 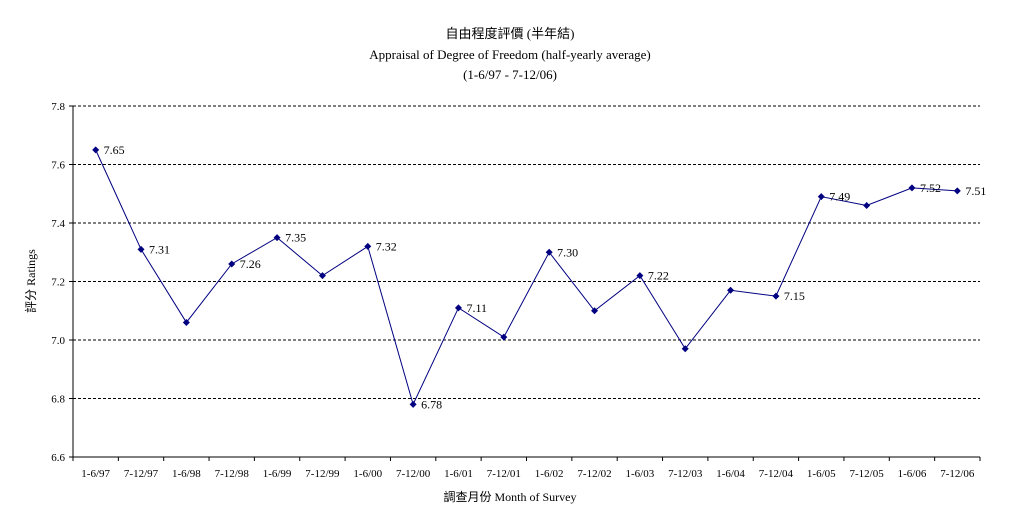 I want to click on data-label: 7.30, so click(x=567, y=252).